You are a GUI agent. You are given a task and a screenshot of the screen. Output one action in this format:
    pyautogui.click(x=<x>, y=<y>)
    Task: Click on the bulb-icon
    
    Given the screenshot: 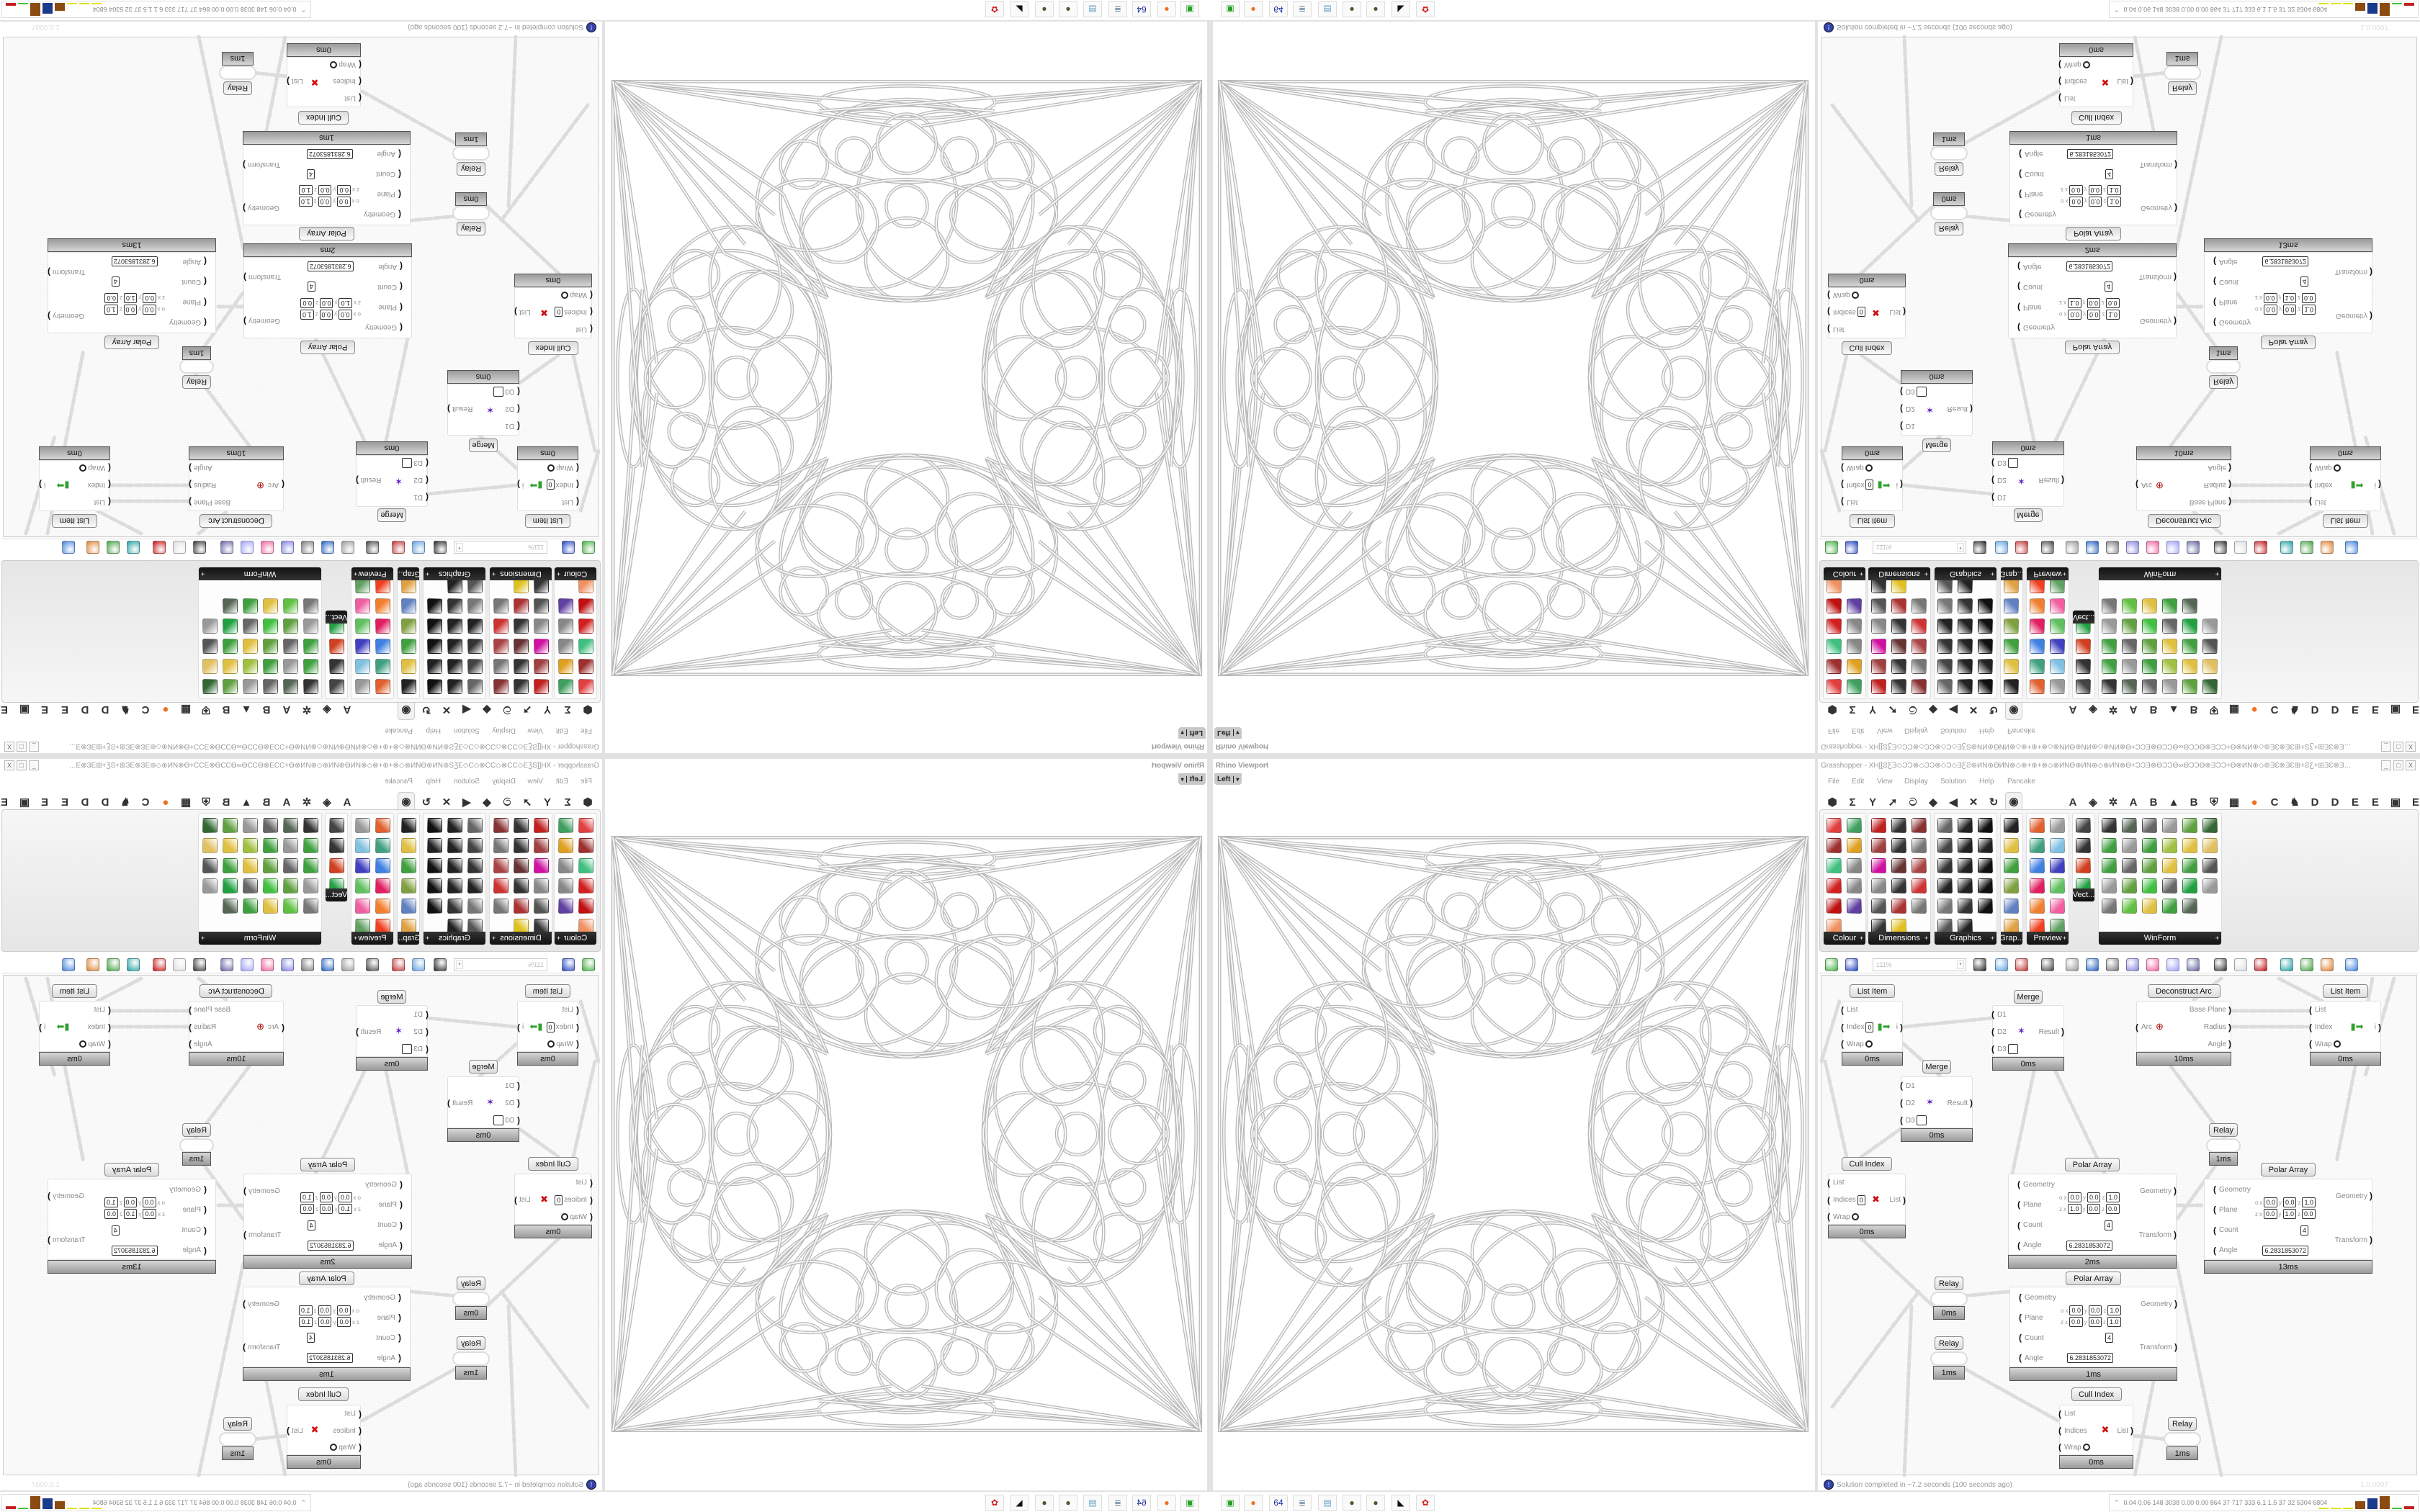 What is the action you would take?
    pyautogui.click(x=2172, y=964)
    